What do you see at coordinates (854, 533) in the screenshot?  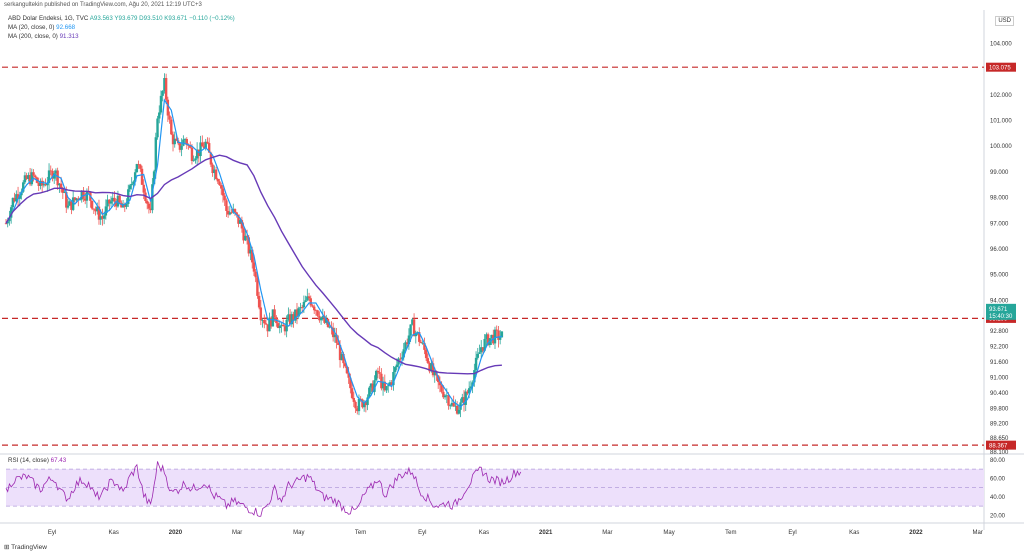 I see `time-tick-label: Kas` at bounding box center [854, 533].